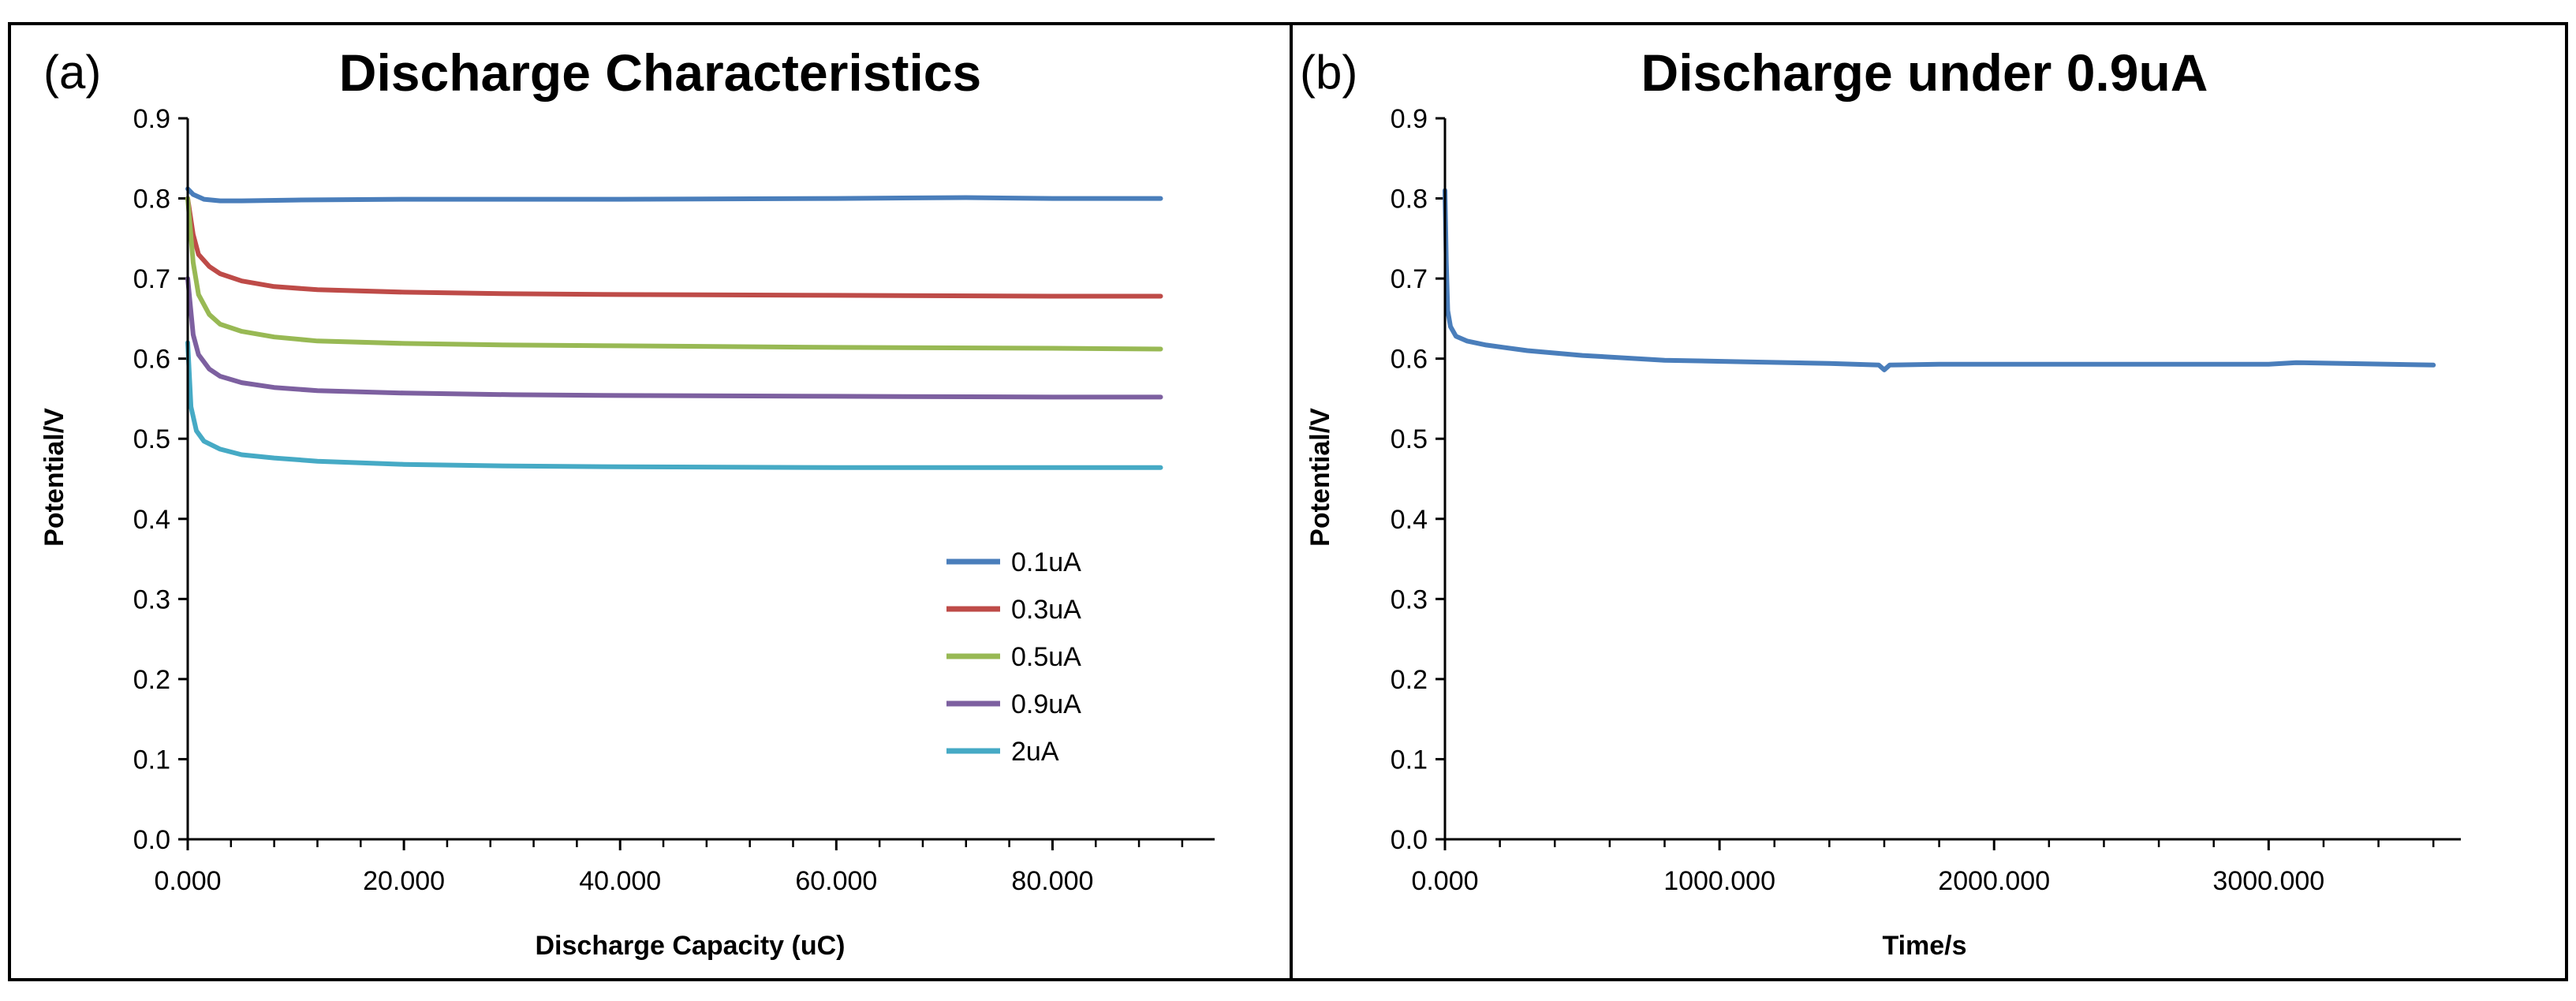  I want to click on panel-b-series, so click(1939, 280).